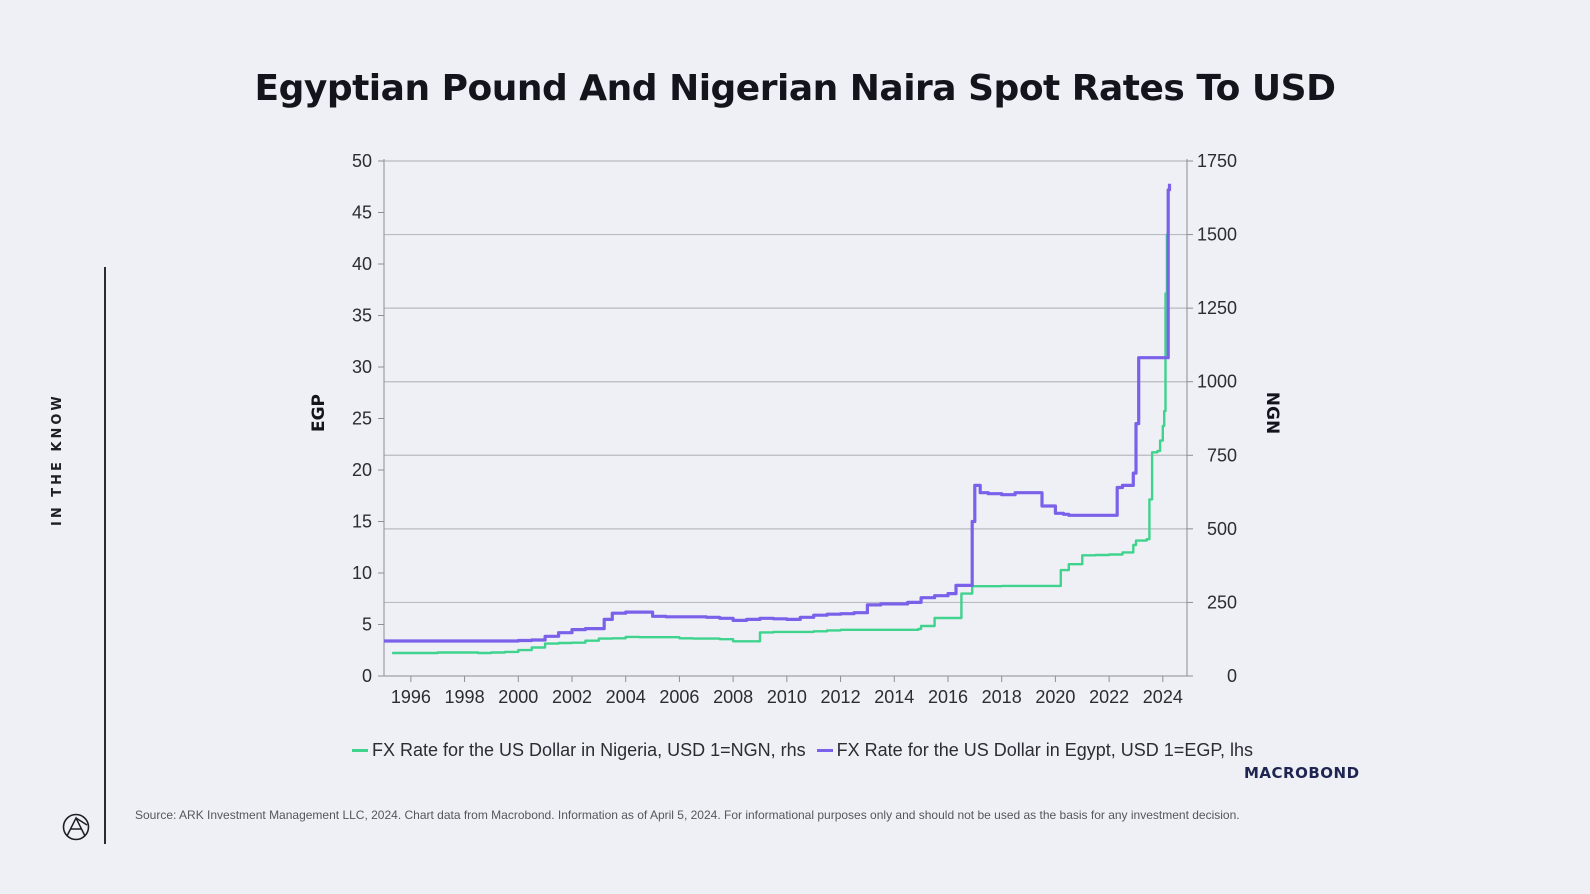  I want to click on y-tick-right-label: 250, so click(1222, 602).